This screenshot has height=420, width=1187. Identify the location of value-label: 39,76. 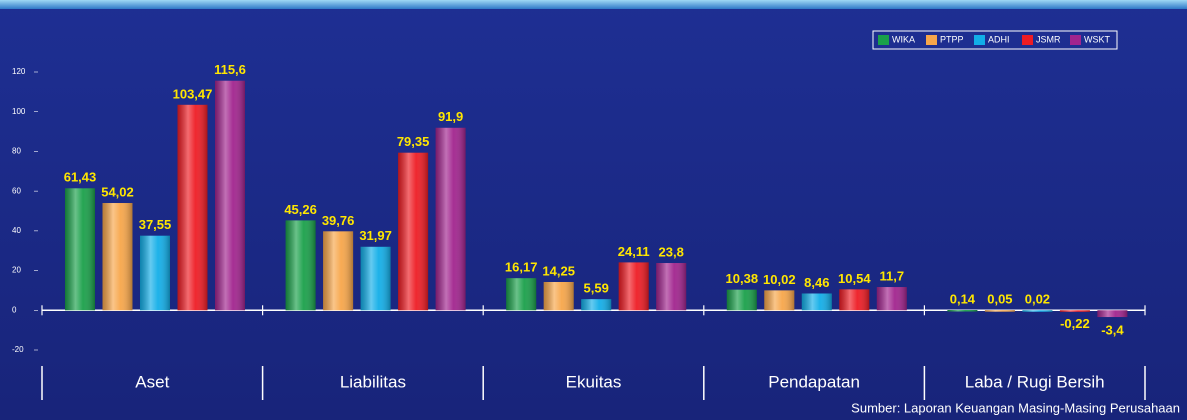
(338, 220).